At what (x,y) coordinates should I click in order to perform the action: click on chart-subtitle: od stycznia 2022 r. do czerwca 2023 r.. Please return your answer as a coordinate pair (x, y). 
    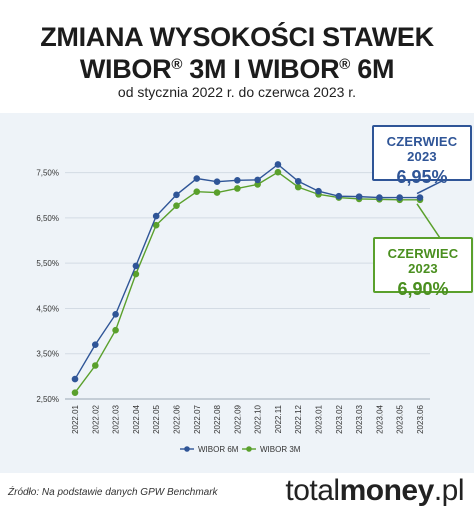
    Looking at the image, I should click on (237, 92).